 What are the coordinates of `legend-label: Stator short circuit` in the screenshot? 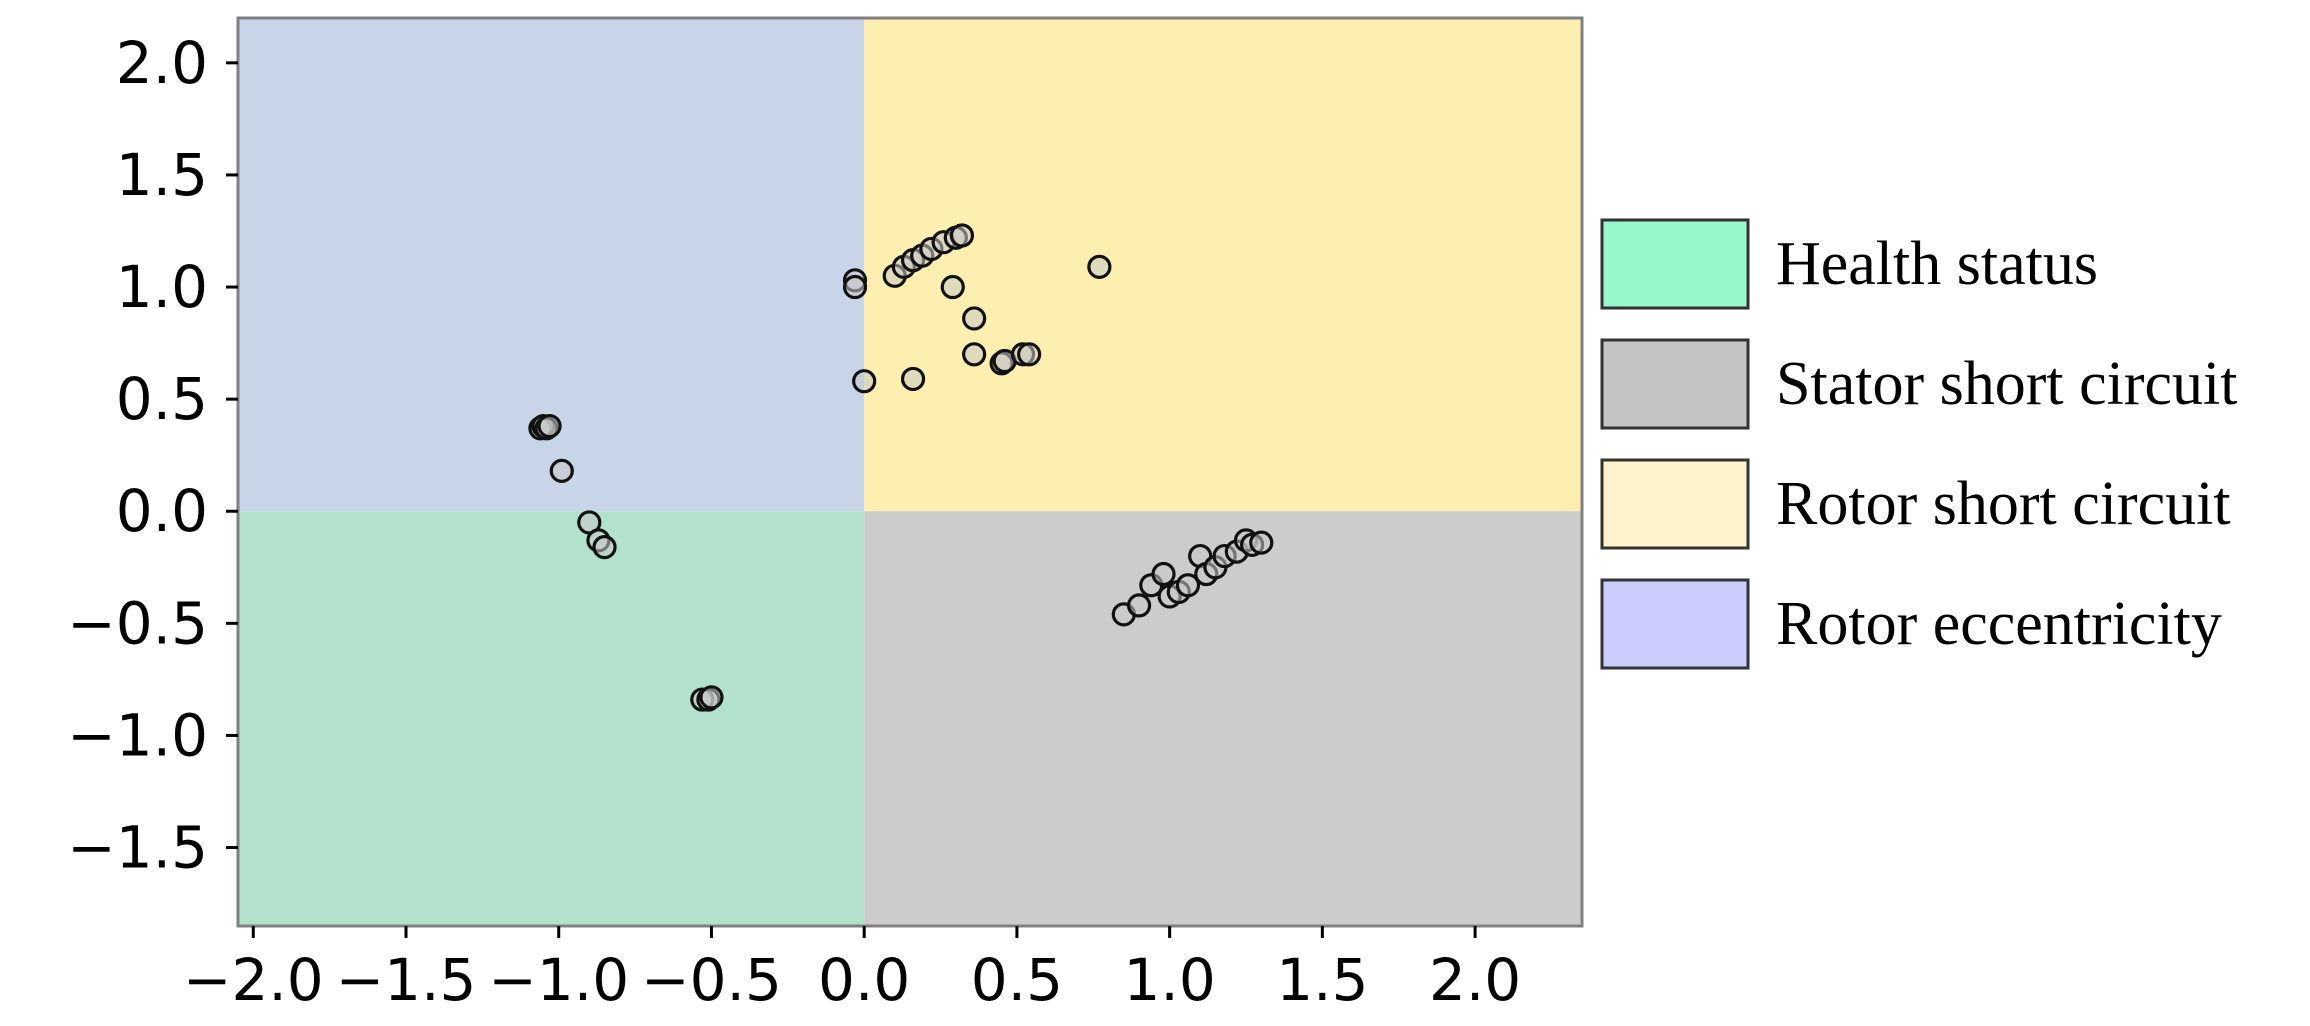 It's located at (2006, 384).